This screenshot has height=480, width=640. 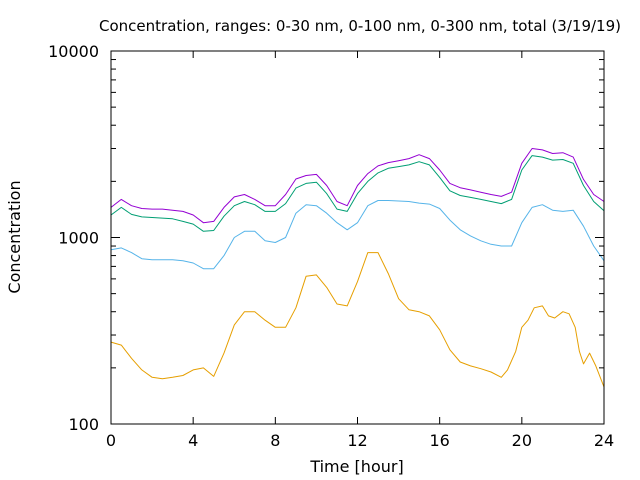 I want to click on x-tick-label: 24, so click(x=604, y=440).